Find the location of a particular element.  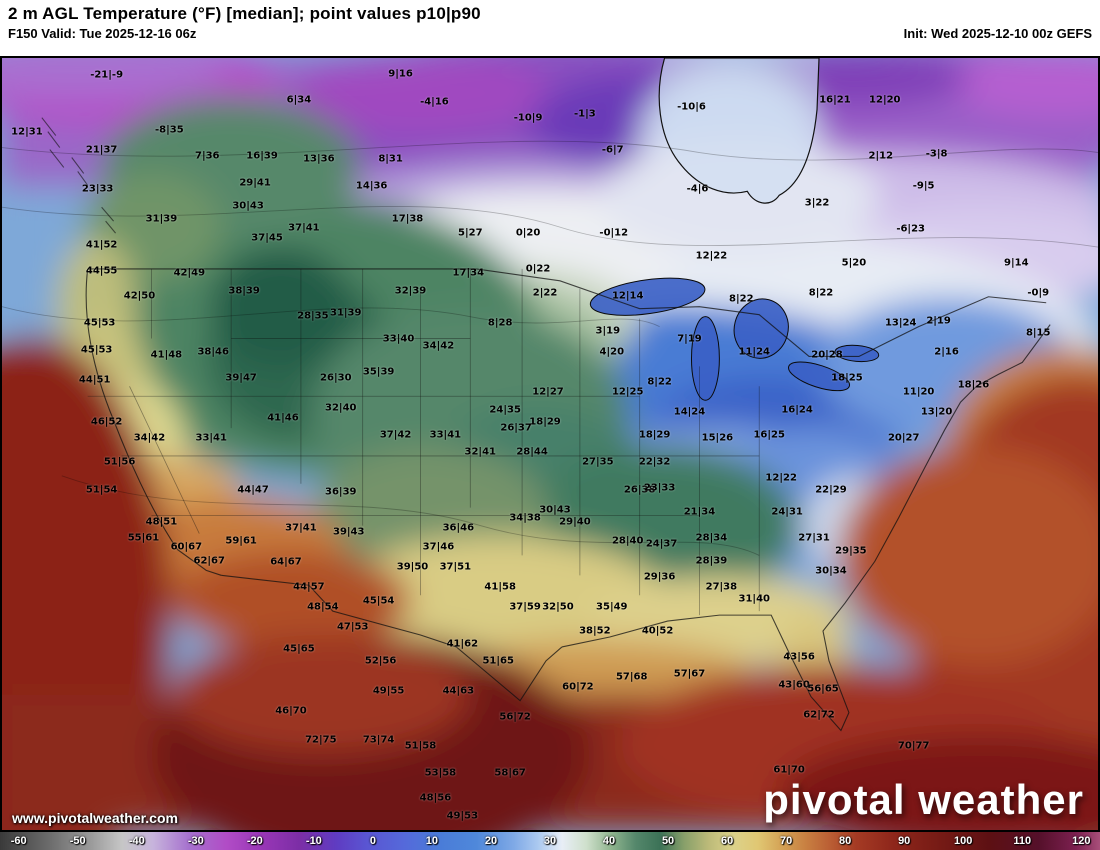

point-value: 22|32 is located at coordinates (654, 462).